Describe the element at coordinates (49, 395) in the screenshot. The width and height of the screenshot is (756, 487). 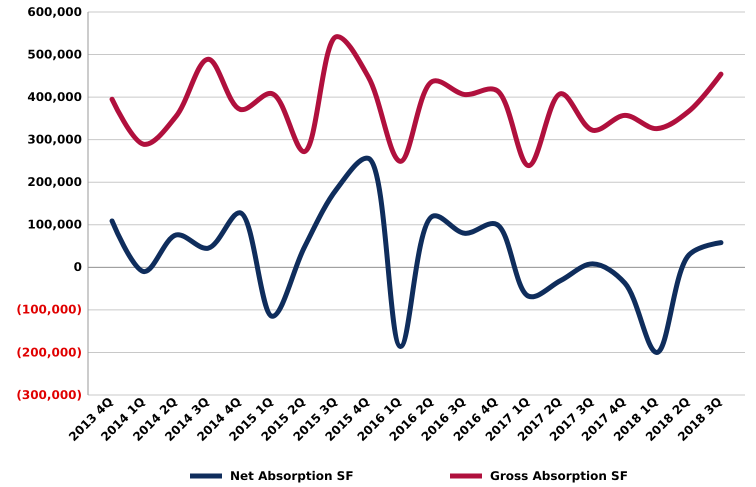
I see `y-tick-label: (300,000)` at that location.